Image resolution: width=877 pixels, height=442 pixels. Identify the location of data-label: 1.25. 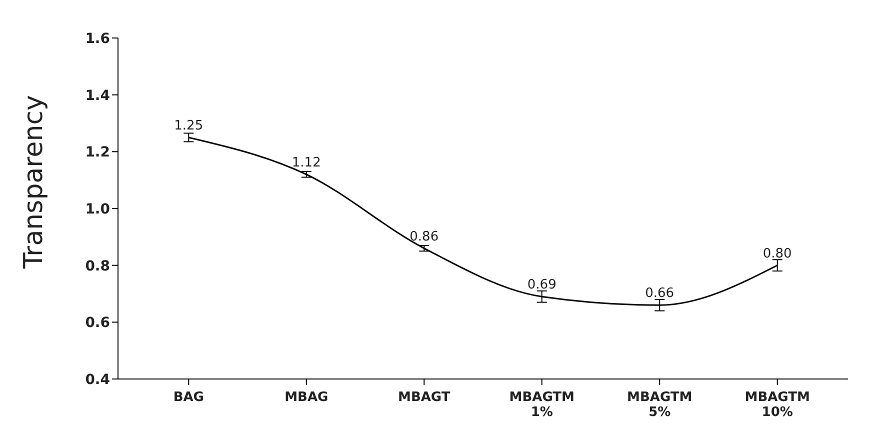
(189, 126).